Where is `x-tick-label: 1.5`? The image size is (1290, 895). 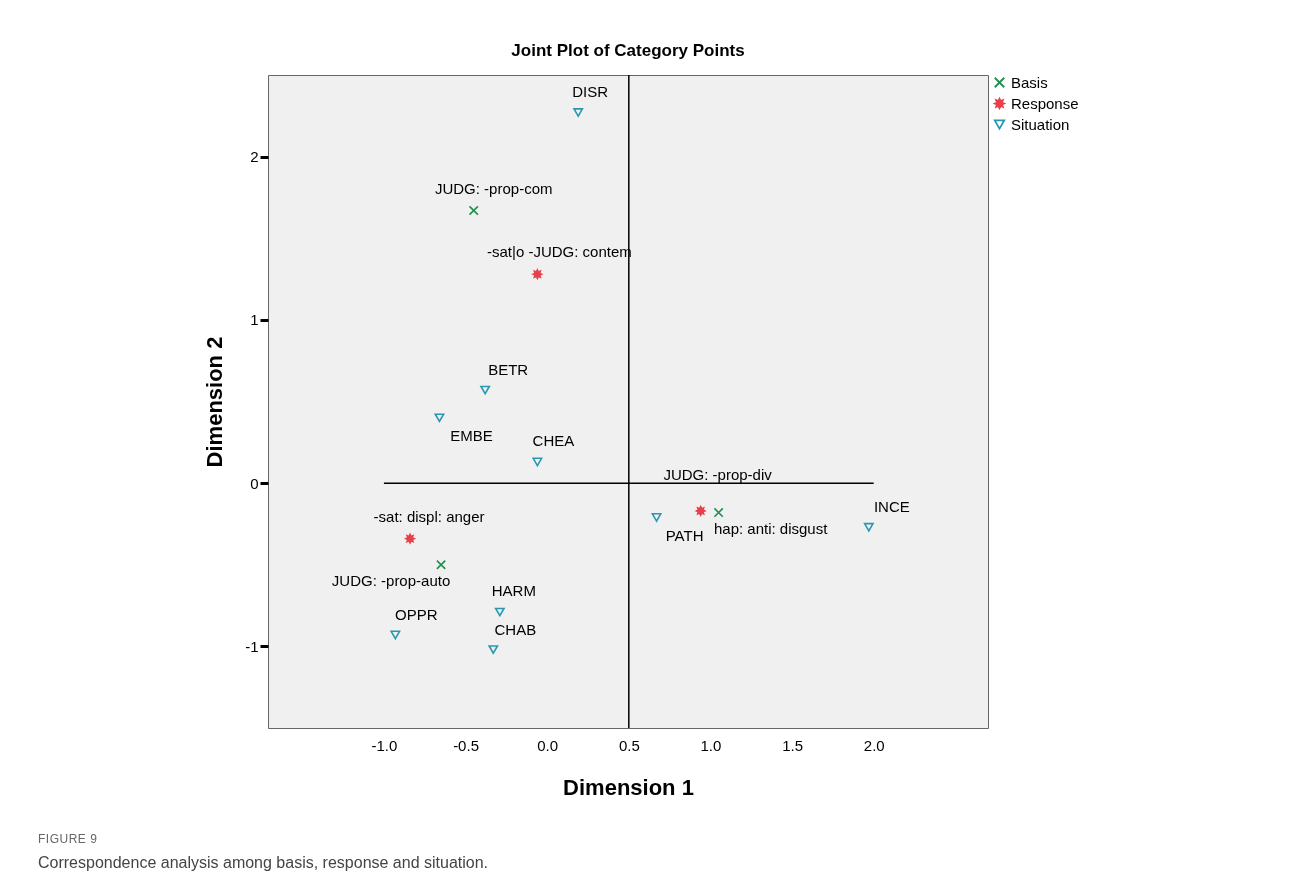
x-tick-label: 1.5 is located at coordinates (793, 745).